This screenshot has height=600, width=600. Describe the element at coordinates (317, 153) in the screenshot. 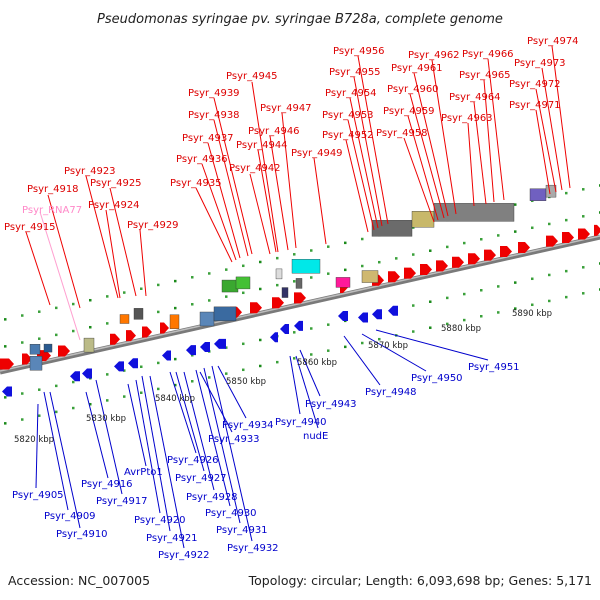

I see `gene-label: Psyr_4949` at that location.